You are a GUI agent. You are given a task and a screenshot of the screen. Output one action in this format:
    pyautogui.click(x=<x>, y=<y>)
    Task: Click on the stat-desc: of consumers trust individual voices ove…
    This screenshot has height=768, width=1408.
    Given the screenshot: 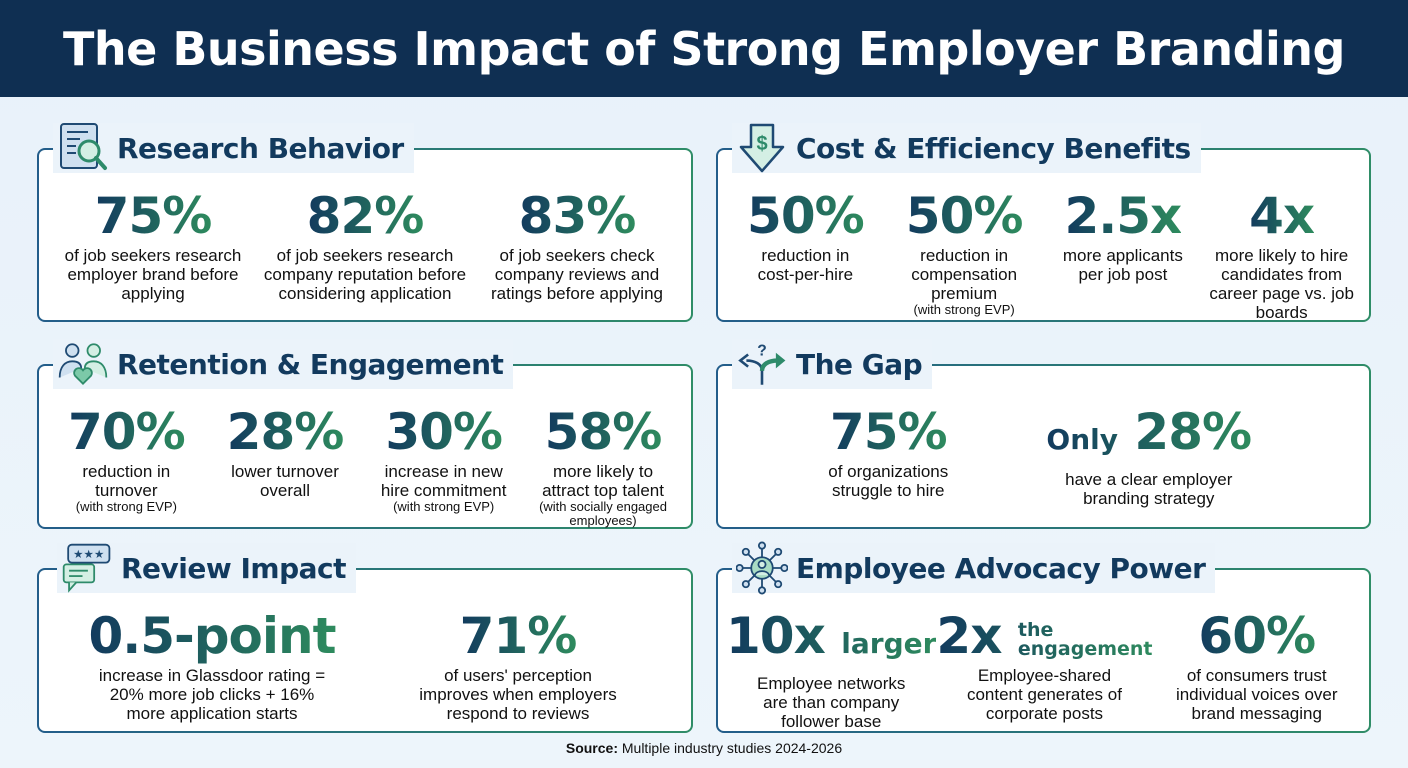 What is the action you would take?
    pyautogui.click(x=1256, y=694)
    